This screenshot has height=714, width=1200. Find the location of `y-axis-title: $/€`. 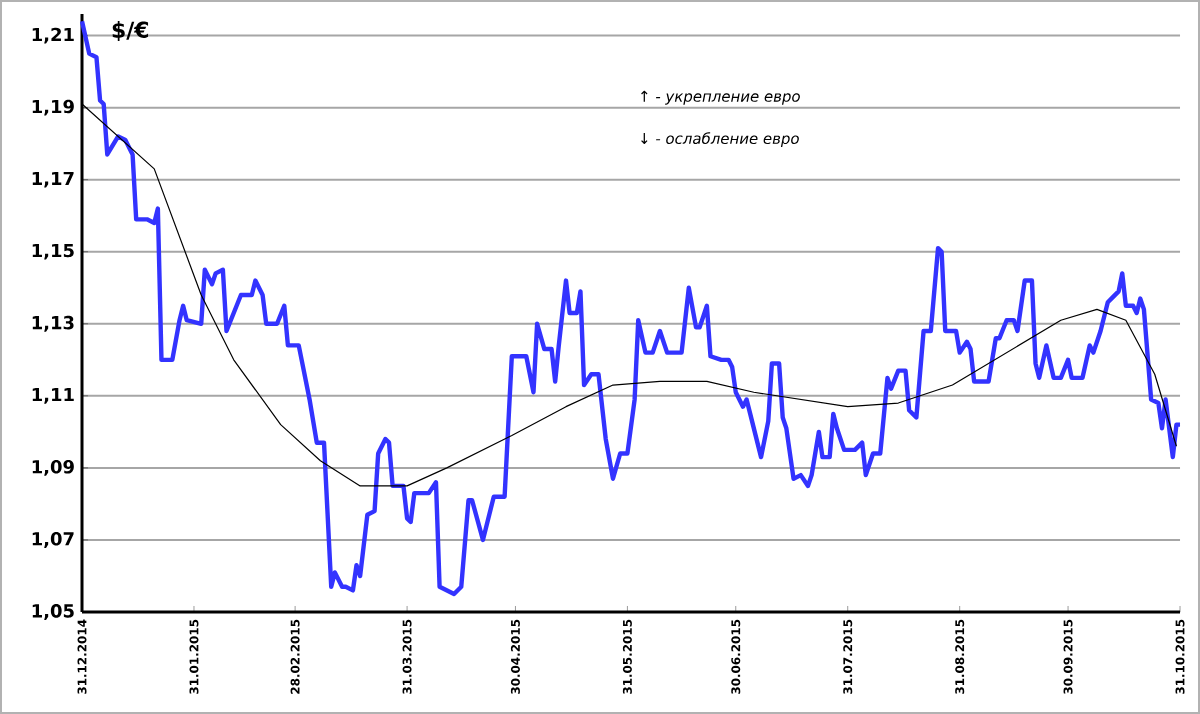

y-axis-title: $/€ is located at coordinates (130, 31).